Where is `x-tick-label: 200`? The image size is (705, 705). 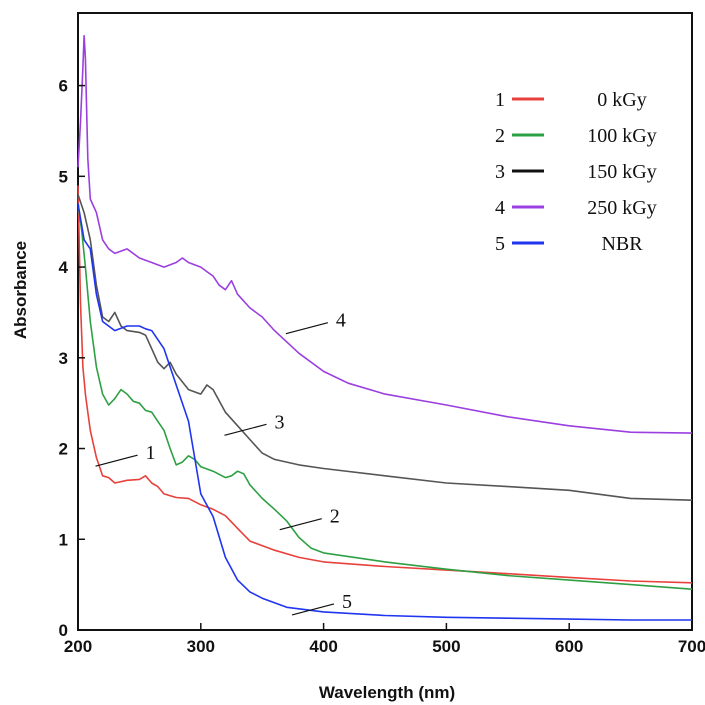
x-tick-label: 200 is located at coordinates (78, 646).